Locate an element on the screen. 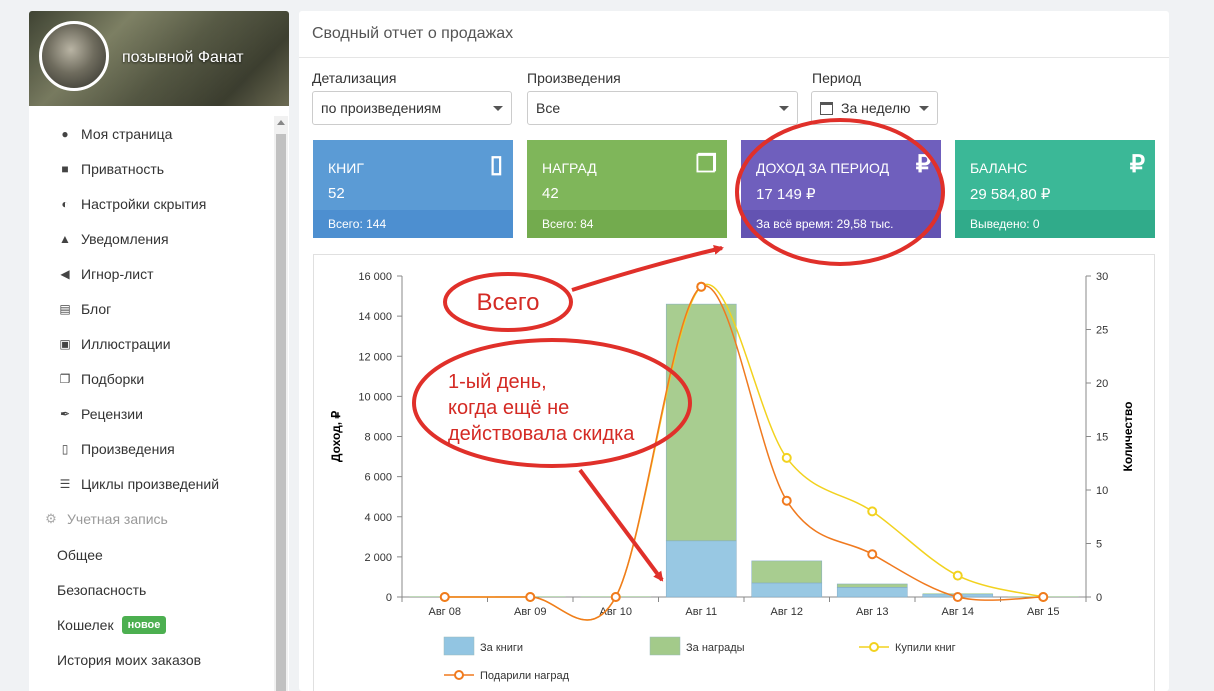 This screenshot has height=691, width=1214. sidebar-item-wallet: Кошелек новое is located at coordinates (151, 624).